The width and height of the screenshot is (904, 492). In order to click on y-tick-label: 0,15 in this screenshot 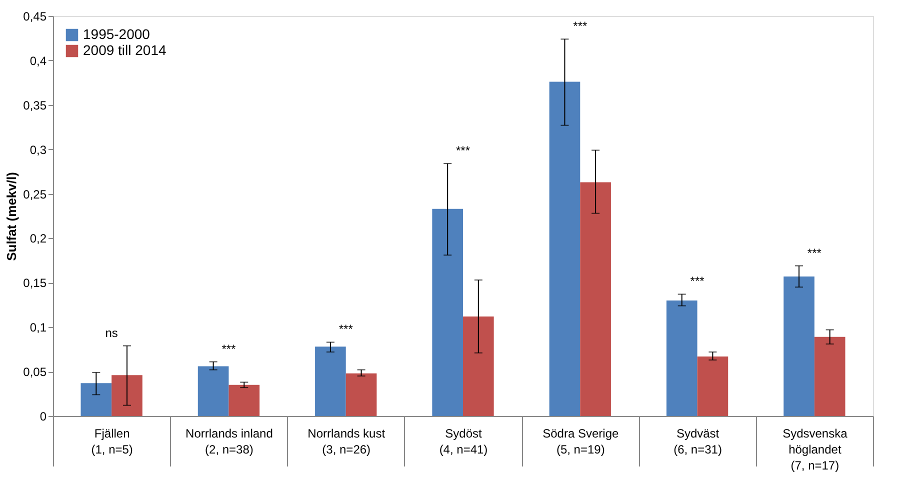, I will do `click(35, 283)`.